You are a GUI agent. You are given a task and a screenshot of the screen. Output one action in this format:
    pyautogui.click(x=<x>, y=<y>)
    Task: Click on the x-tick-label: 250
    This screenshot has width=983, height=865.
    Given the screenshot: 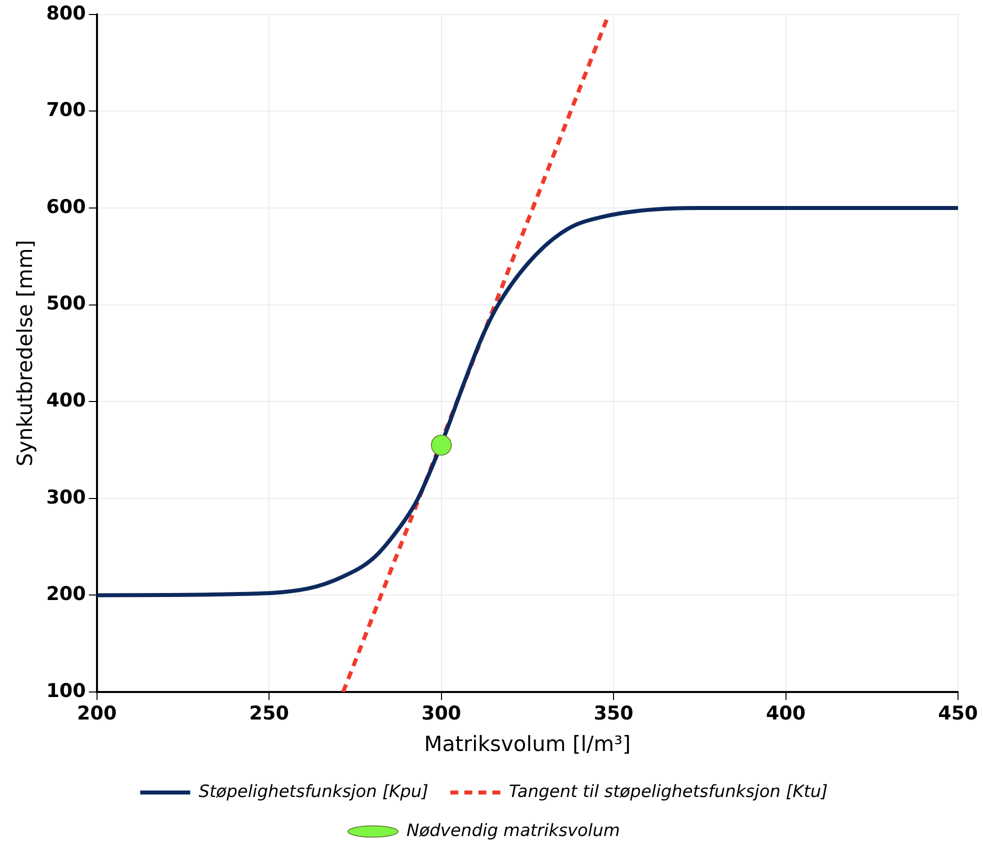 What is the action you would take?
    pyautogui.click(x=269, y=713)
    